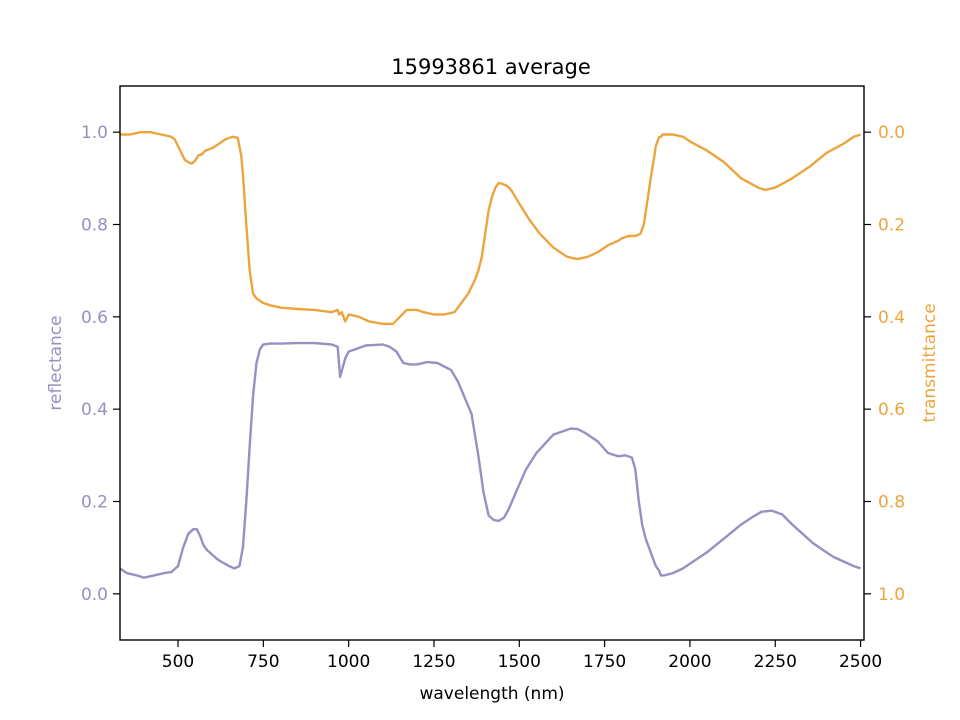  Describe the element at coordinates (433, 662) in the screenshot. I see `x-tick-label: 1250` at that location.